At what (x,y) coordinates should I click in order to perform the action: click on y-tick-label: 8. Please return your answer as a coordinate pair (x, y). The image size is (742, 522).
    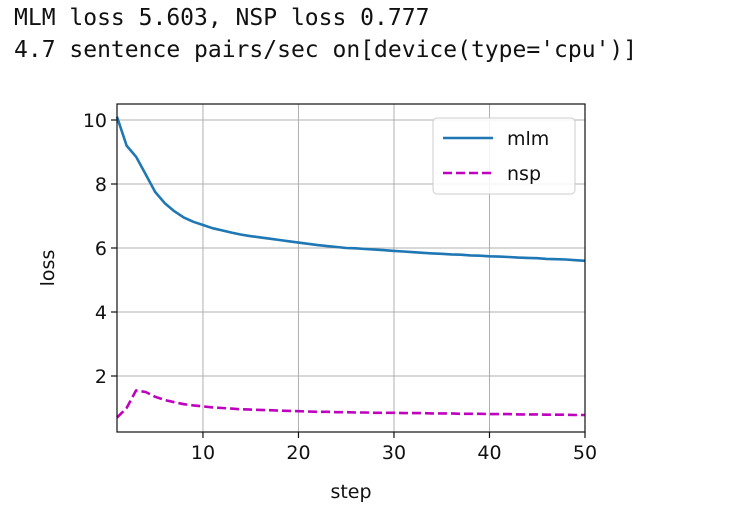
    Looking at the image, I should click on (101, 185).